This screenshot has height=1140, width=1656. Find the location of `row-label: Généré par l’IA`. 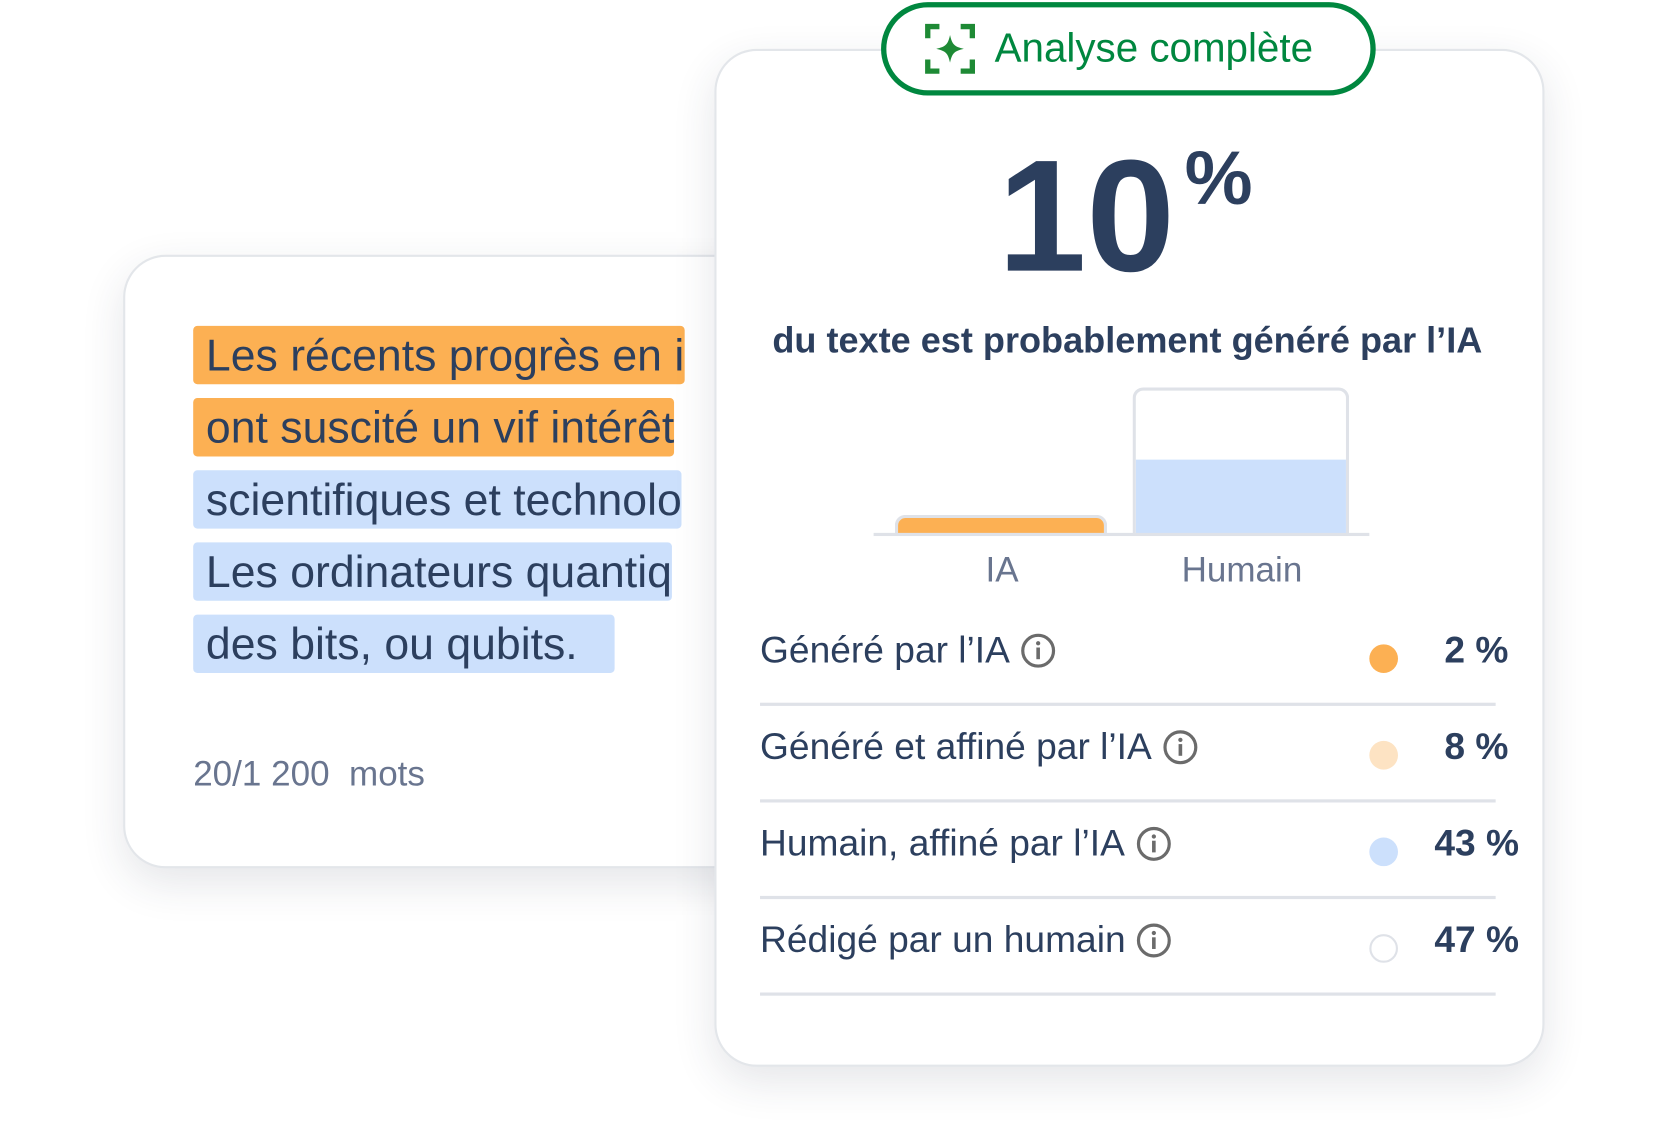

row-label: Généré par l’IA is located at coordinates (908, 650).